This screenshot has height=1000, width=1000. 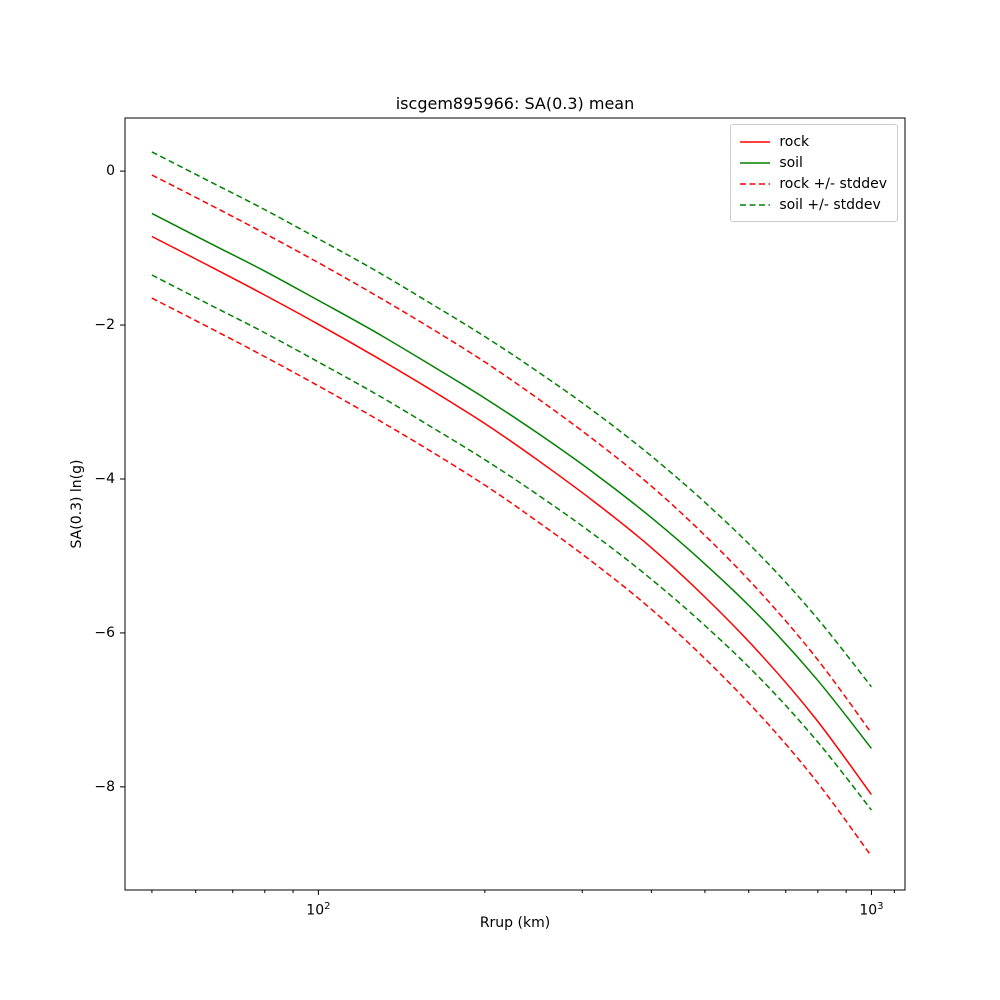 I want to click on legend-item: soil, so click(x=813, y=162).